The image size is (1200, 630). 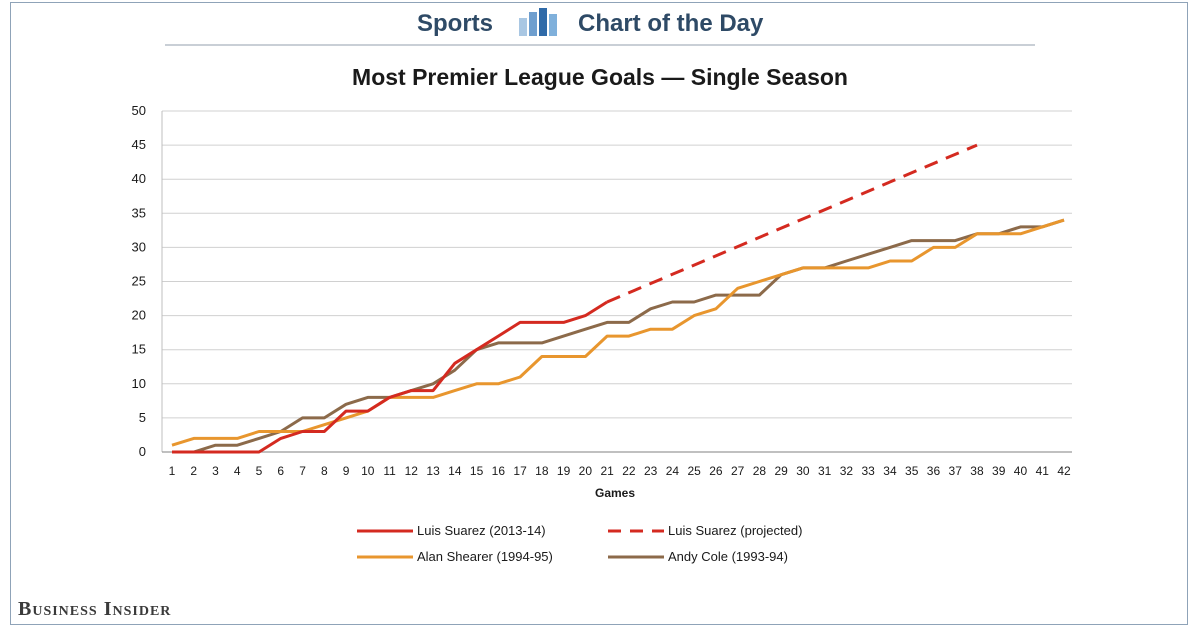 I want to click on header-banner: Sports Chart of the Day, so click(x=600, y=22).